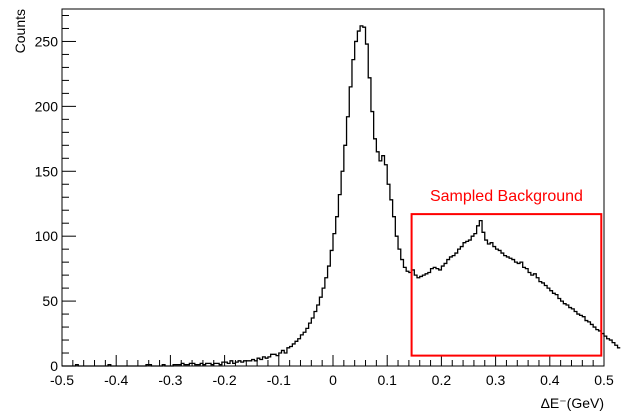 The height and width of the screenshot is (414, 625). I want to click on x-tick-label: -0.2, so click(225, 380).